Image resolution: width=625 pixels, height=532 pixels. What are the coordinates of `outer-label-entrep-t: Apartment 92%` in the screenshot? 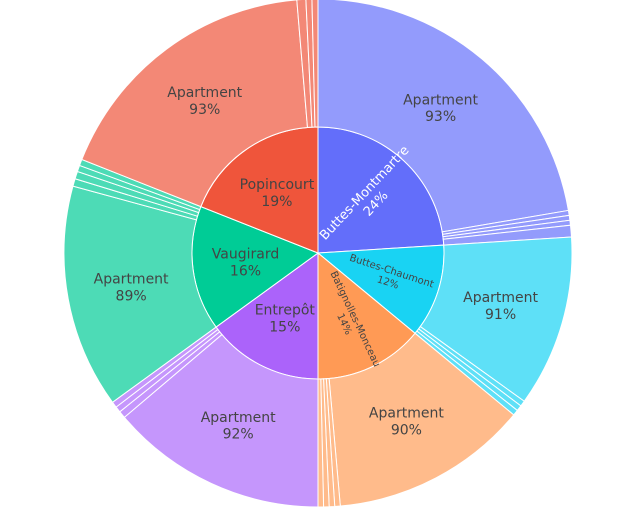 It's located at (238, 426).